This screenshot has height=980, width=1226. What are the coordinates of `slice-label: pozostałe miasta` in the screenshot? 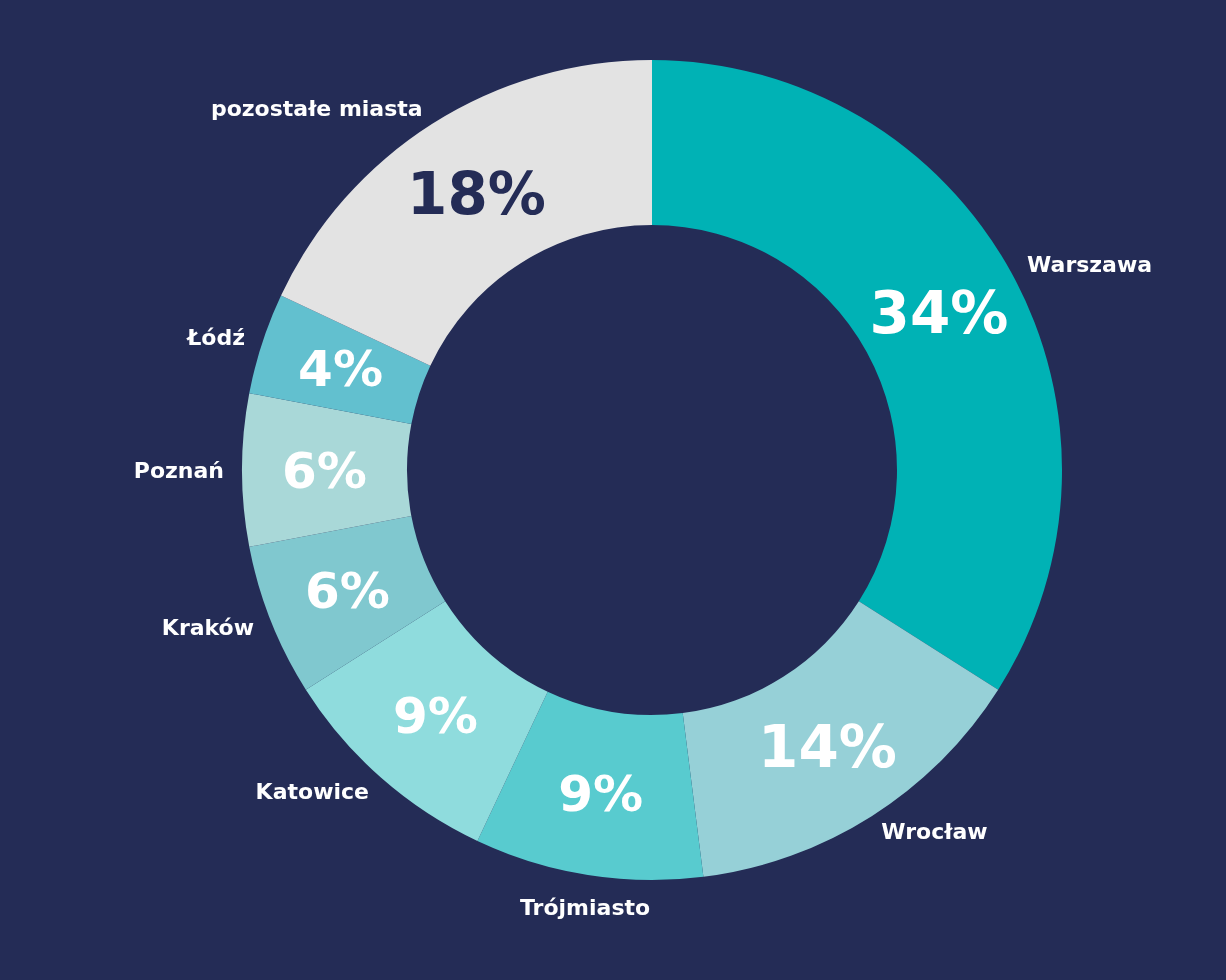 It's located at (316, 109).